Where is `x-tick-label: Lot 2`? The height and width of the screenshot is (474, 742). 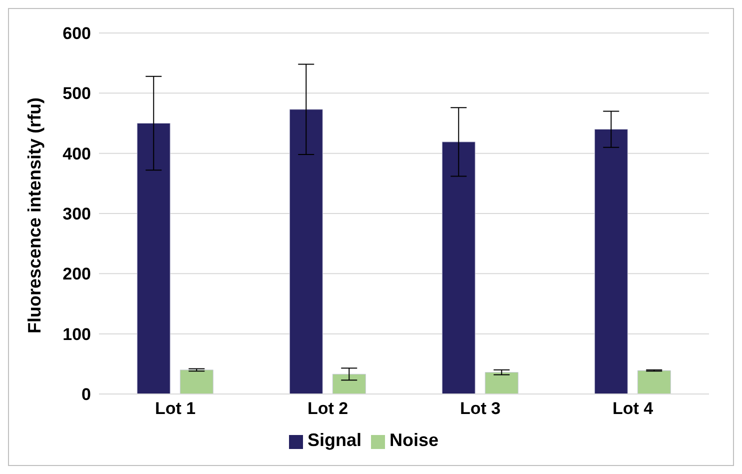 x-tick-label: Lot 2 is located at coordinates (327, 408).